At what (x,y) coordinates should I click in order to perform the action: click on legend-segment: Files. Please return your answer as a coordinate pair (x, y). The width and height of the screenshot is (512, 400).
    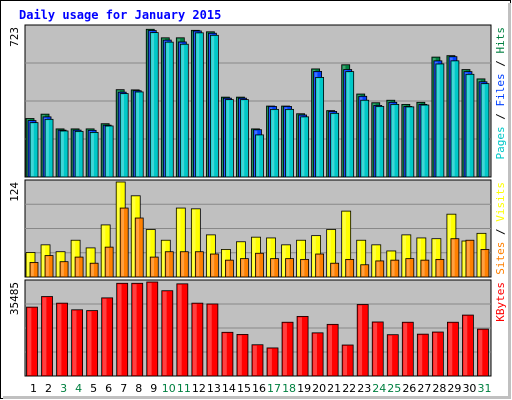
    Looking at the image, I should click on (500, 89).